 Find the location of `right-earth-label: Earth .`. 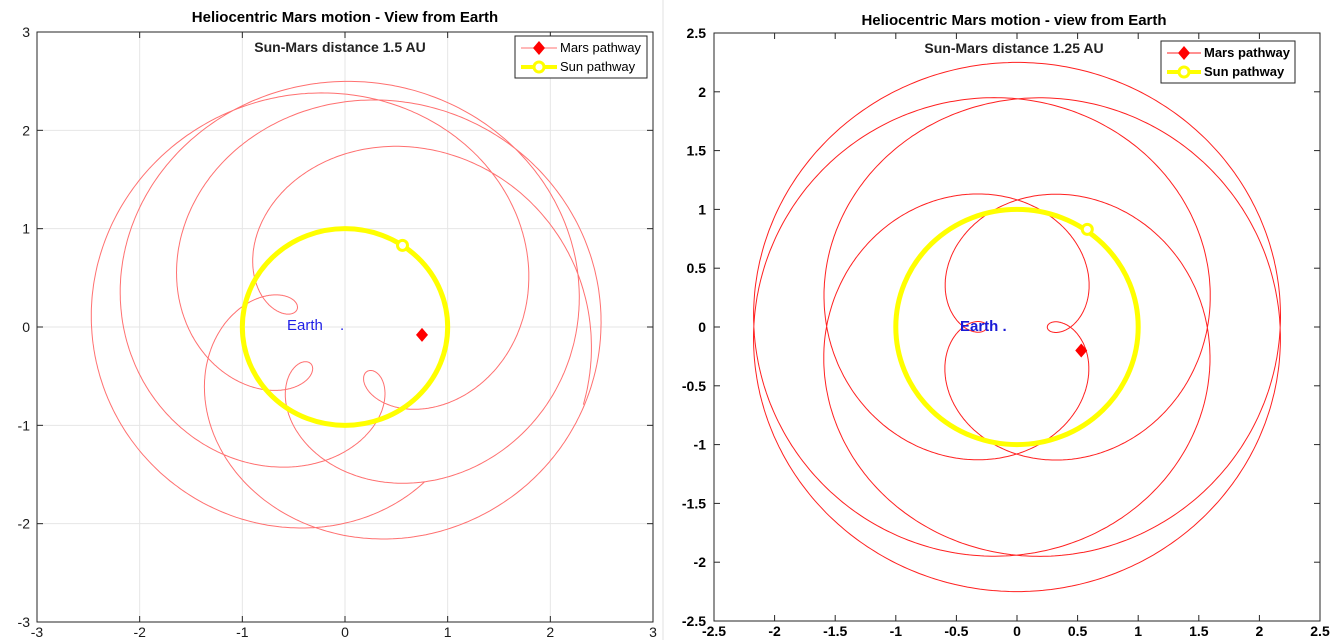

right-earth-label: Earth . is located at coordinates (983, 326).